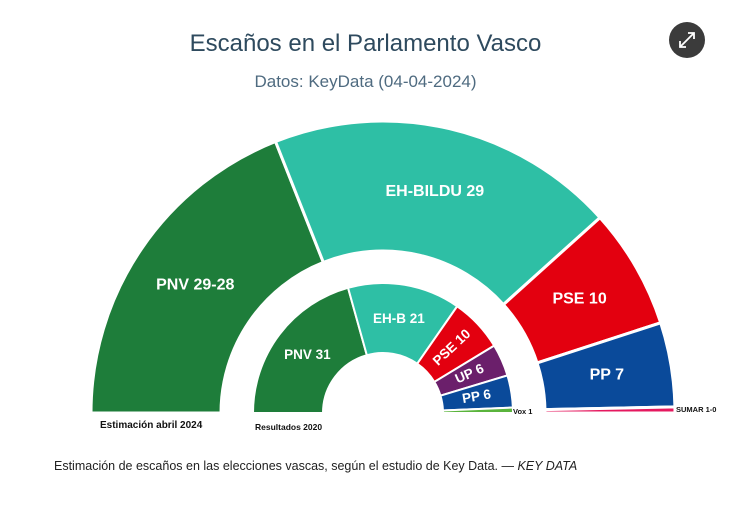  I want to click on seat-label-1-eh-b: EH-B 21, so click(399, 318).